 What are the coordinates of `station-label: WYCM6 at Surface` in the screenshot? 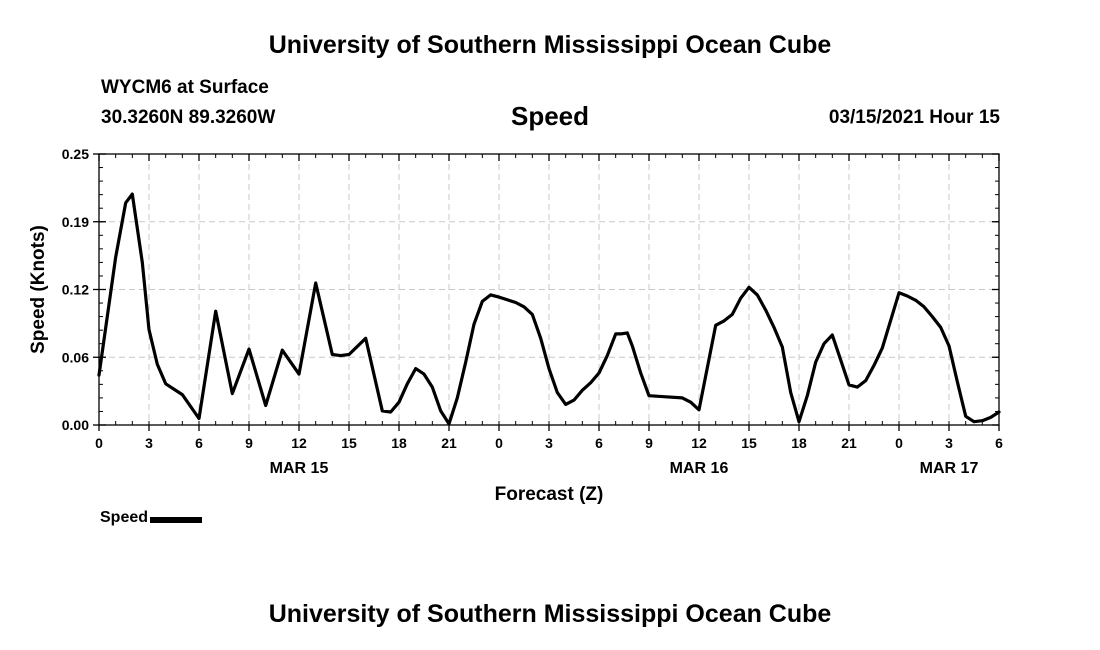 It's located at (185, 87).